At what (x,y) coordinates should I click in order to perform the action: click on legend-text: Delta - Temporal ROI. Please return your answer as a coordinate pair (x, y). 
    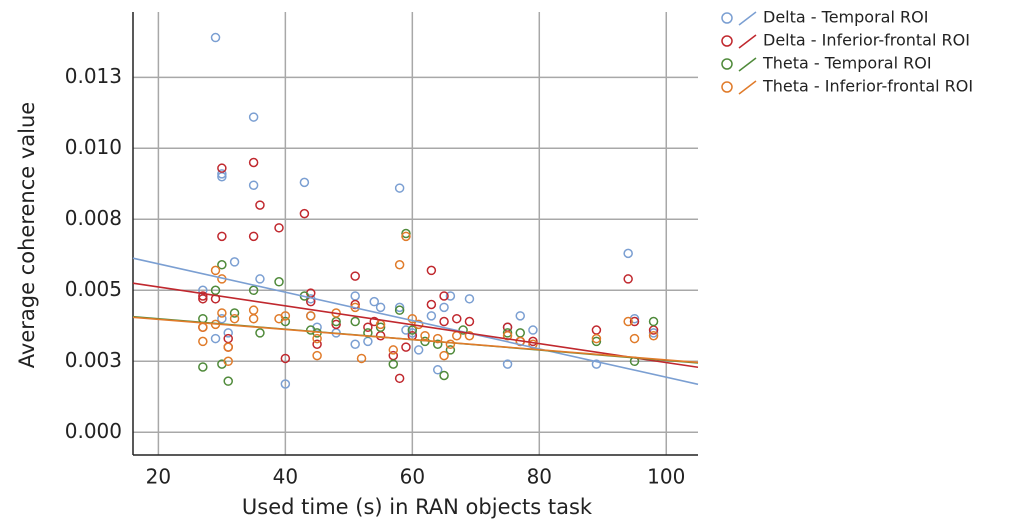
    Looking at the image, I should click on (845, 17).